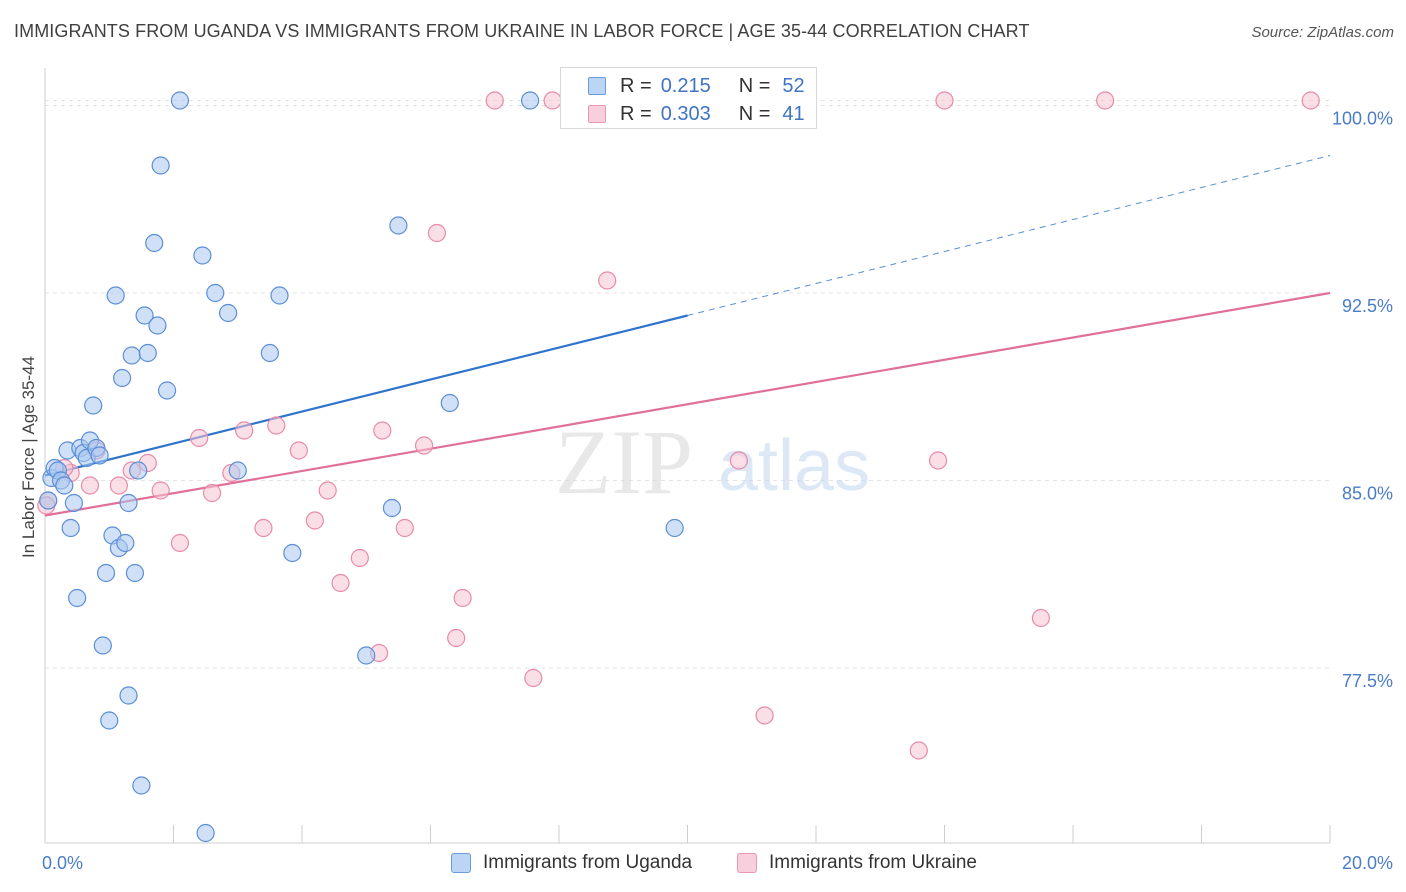  Describe the element at coordinates (747, 863) in the screenshot. I see `legend-ukraine-swatch` at that location.